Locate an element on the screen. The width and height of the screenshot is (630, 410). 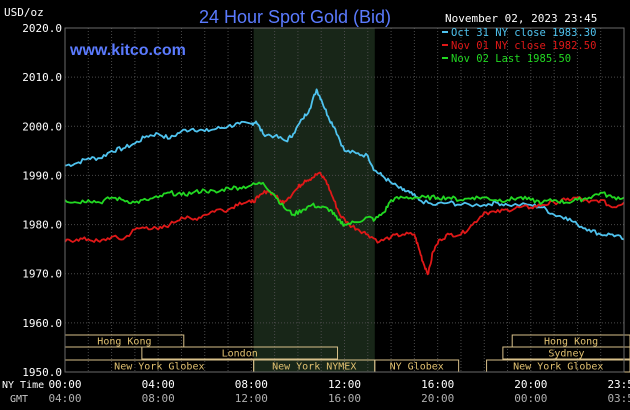
x-tick-label-gmt: 04:00 is located at coordinates (64, 398).